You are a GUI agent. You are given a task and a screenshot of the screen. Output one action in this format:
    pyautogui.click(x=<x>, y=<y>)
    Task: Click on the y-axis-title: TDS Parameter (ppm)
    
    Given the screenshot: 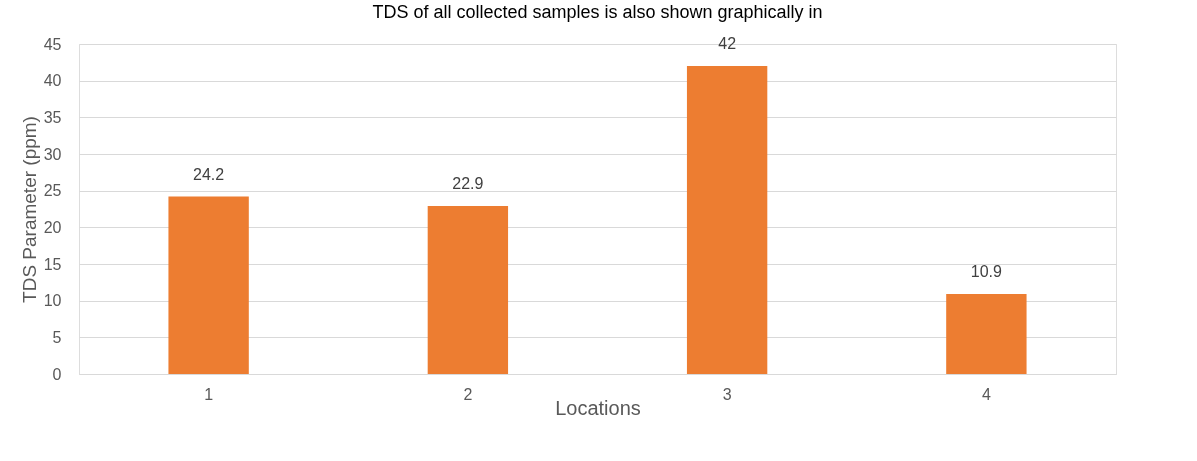 What is the action you would take?
    pyautogui.click(x=29, y=209)
    